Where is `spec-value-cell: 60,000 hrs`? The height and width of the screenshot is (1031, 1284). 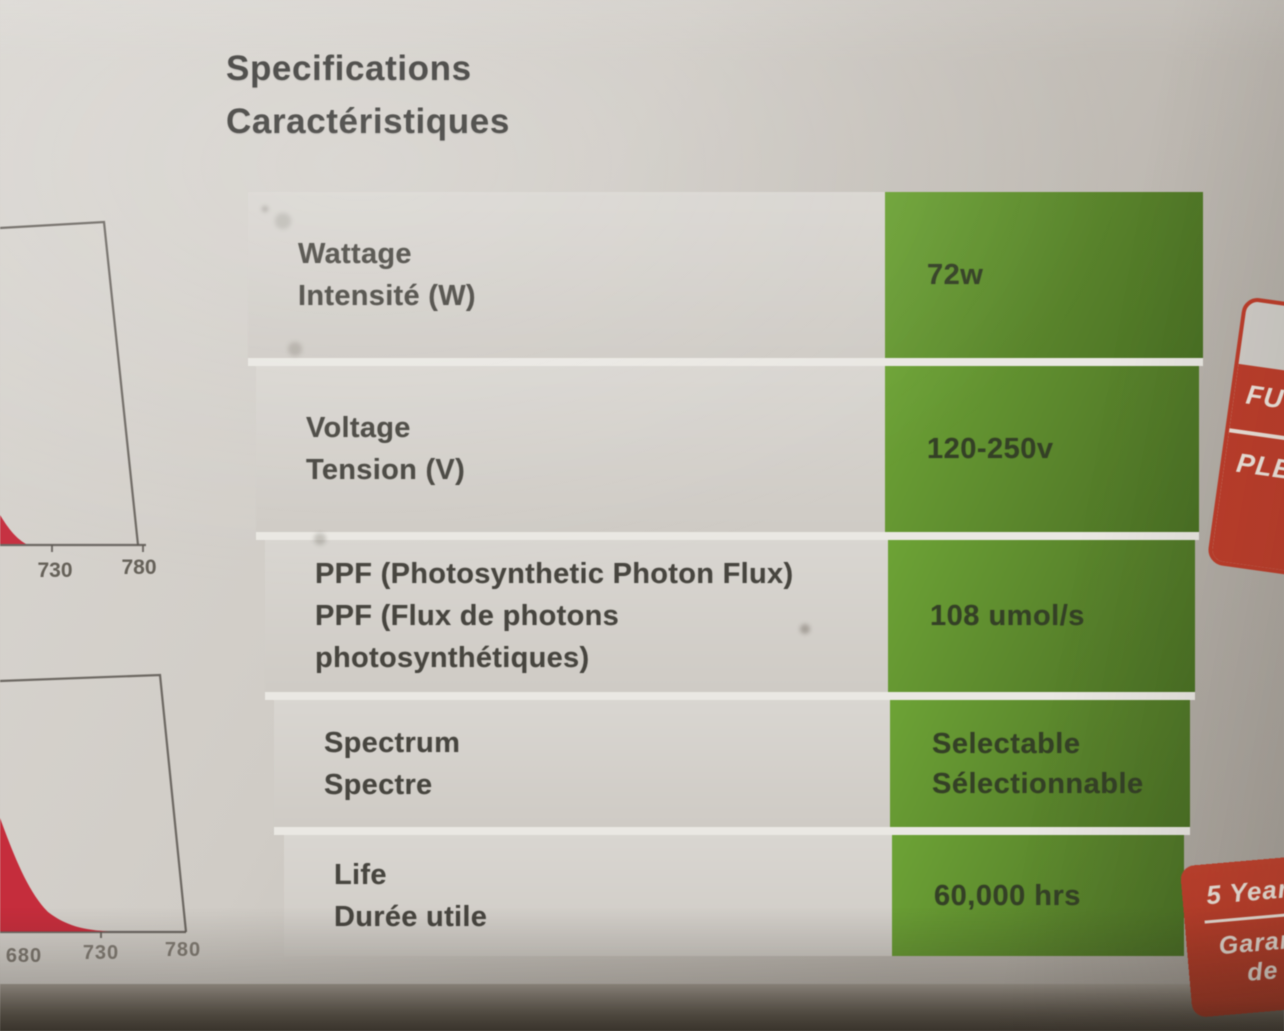
spec-value-cell: 60,000 hrs is located at coordinates (1038, 895).